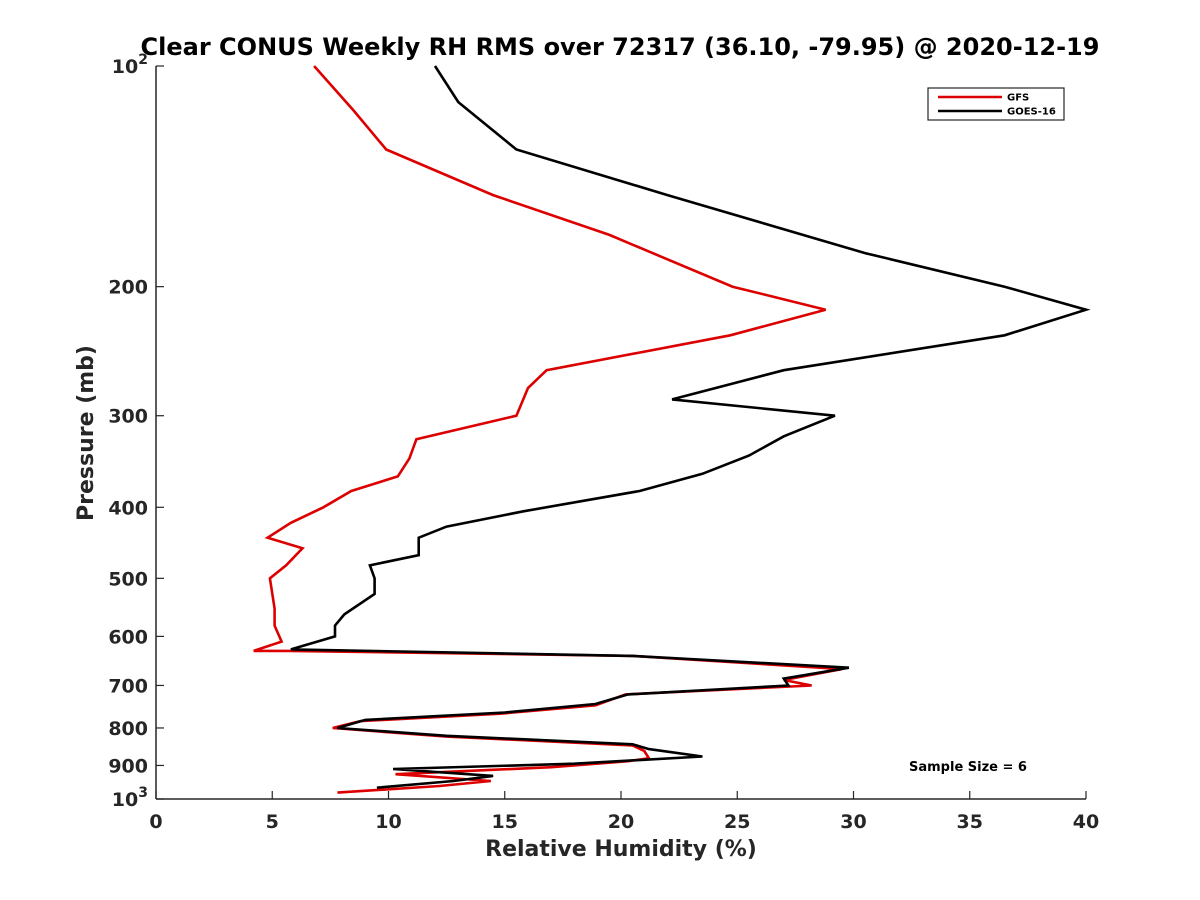 This screenshot has width=1200, height=900. I want to click on y-tick-label: 10³, so click(130, 798).